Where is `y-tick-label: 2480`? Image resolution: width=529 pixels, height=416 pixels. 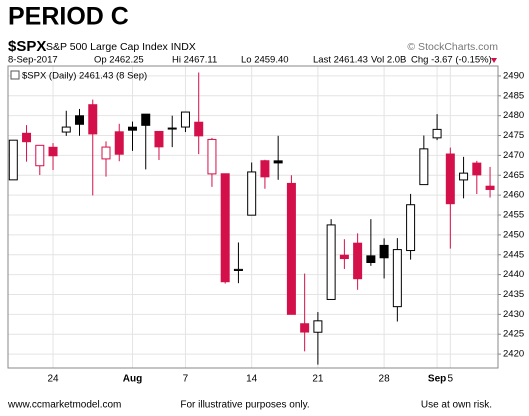 y-tick-label: 2480 is located at coordinates (513, 115).